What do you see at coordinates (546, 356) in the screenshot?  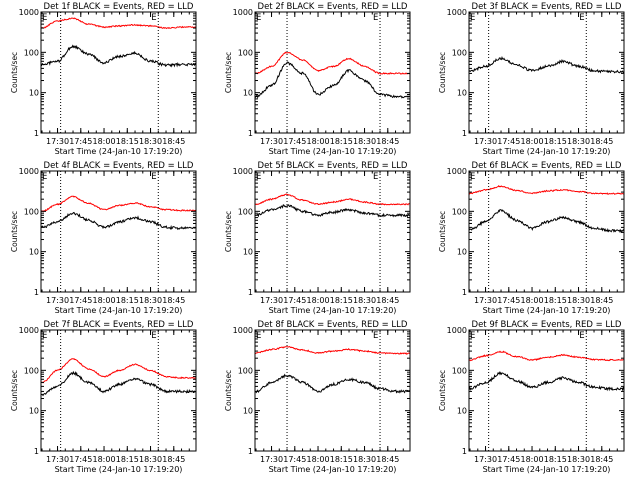 I see `series-line-lld` at bounding box center [546, 356].